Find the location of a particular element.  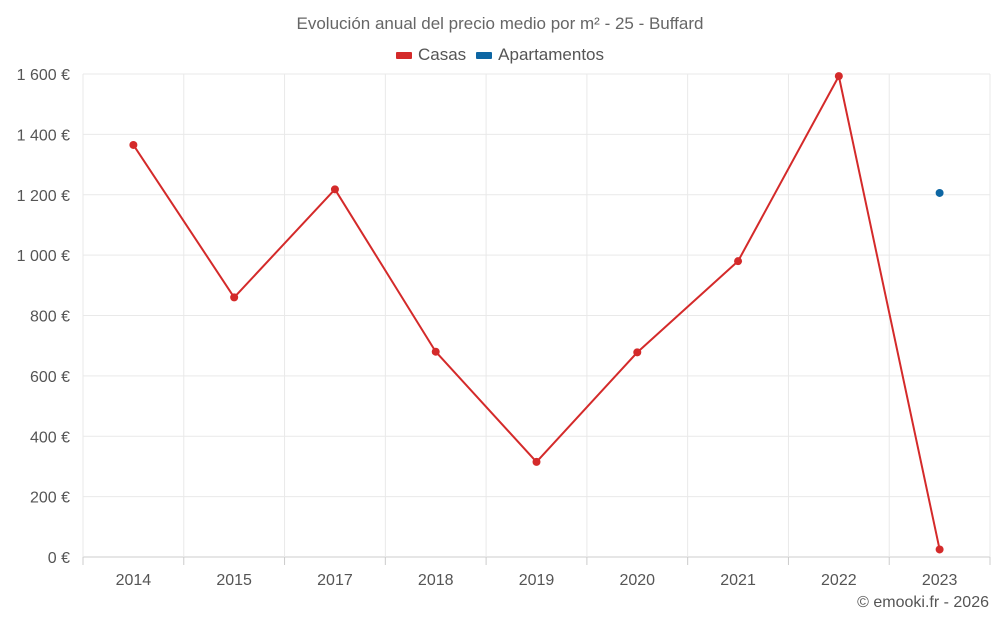

y-tick-label: 1 400 € is located at coordinates (43, 135).